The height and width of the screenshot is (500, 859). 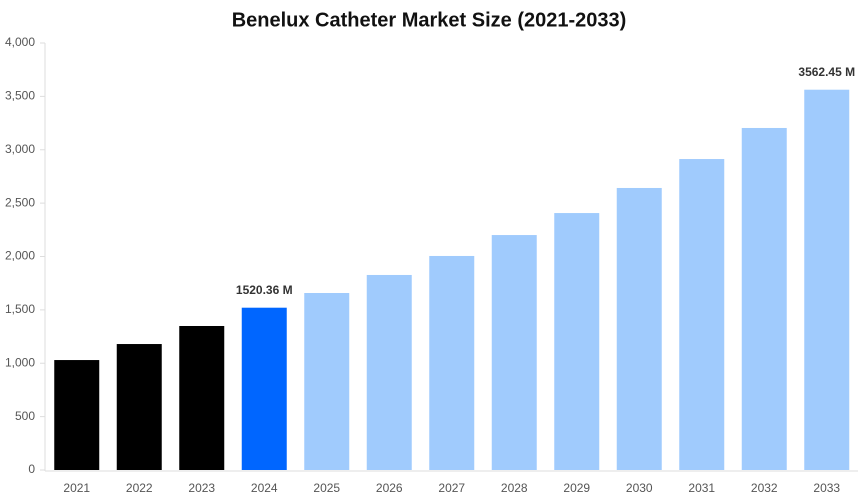 What do you see at coordinates (639, 488) in the screenshot?
I see `x-tick-label: 2030` at bounding box center [639, 488].